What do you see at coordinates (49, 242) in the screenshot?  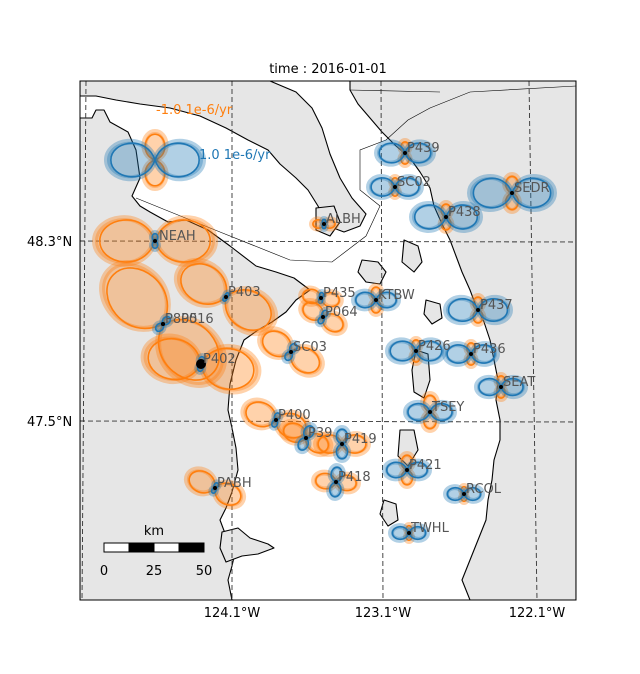 I see `y-tick-label: 48.3°N` at bounding box center [49, 242].